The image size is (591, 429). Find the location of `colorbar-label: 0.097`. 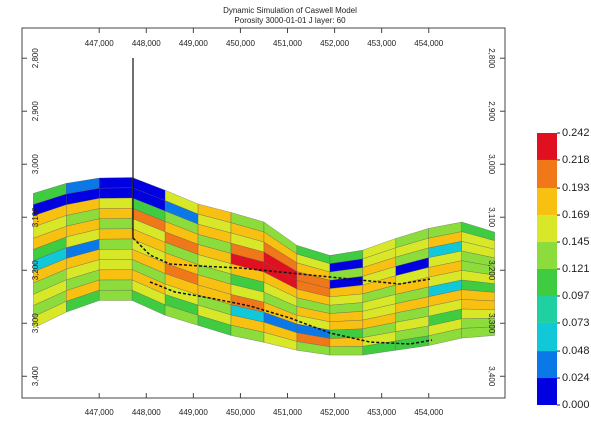

colorbar-label: 0.097 is located at coordinates (576, 296).